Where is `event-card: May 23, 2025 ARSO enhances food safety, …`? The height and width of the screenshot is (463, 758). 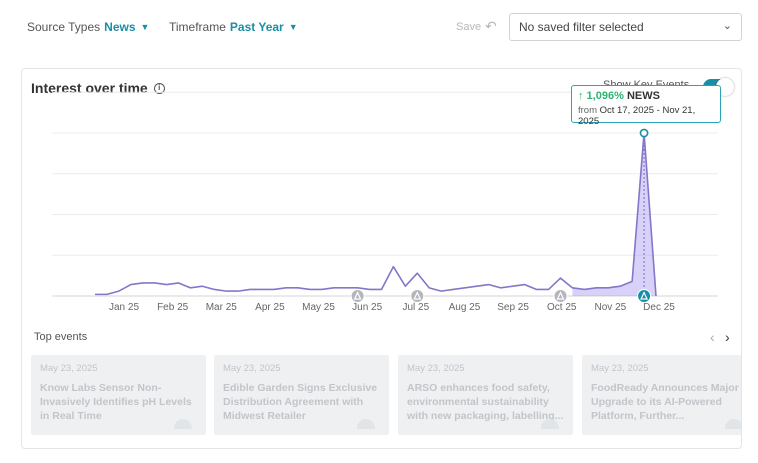 event-card: May 23, 2025 ARSO enhances food safety, … is located at coordinates (485, 395).